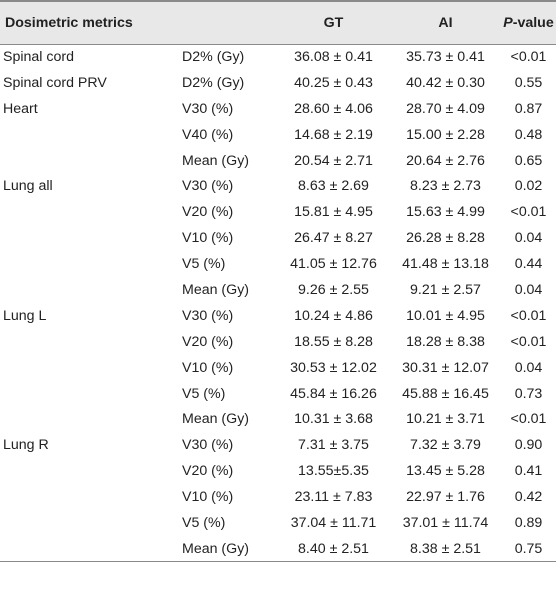 Image resolution: width=556 pixels, height=592 pixels. Describe the element at coordinates (533, 22) in the screenshot. I see `header-value-suffix: -value` at that location.